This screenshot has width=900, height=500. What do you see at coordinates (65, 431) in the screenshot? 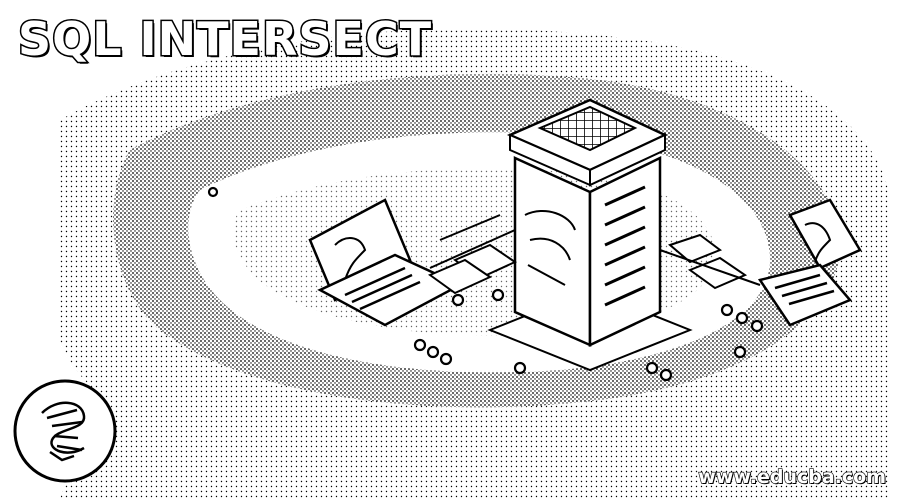
I see `sql-server-logo-icon` at bounding box center [65, 431].